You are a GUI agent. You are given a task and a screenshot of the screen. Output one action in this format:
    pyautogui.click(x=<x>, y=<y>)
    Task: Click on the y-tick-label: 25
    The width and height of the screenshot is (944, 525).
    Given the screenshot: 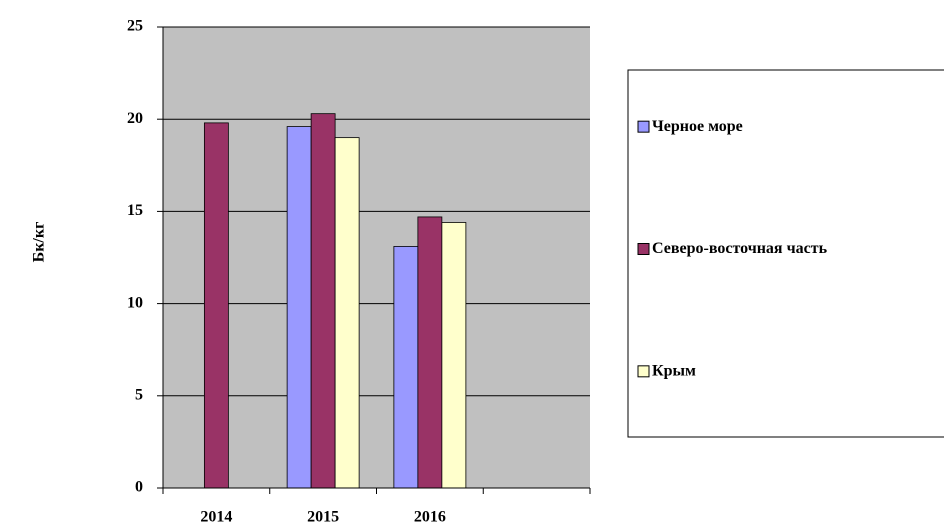 What is the action you would take?
    pyautogui.click(x=135, y=26)
    